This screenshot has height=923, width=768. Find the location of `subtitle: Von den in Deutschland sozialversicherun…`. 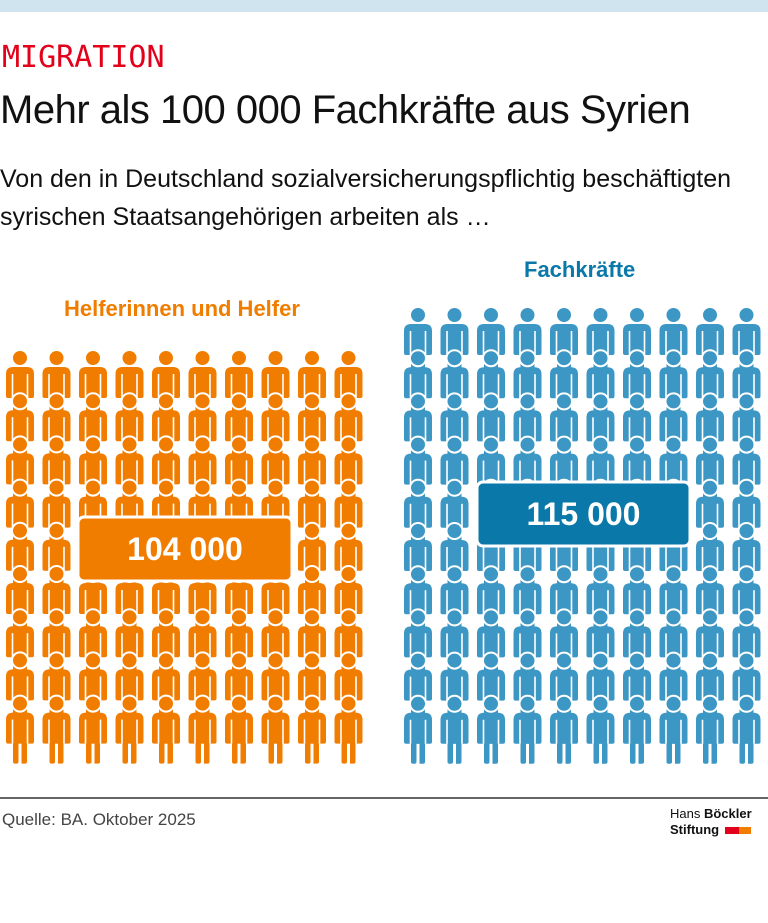

subtitle: Von den in Deutschland sozialversicherun… is located at coordinates (366, 198).